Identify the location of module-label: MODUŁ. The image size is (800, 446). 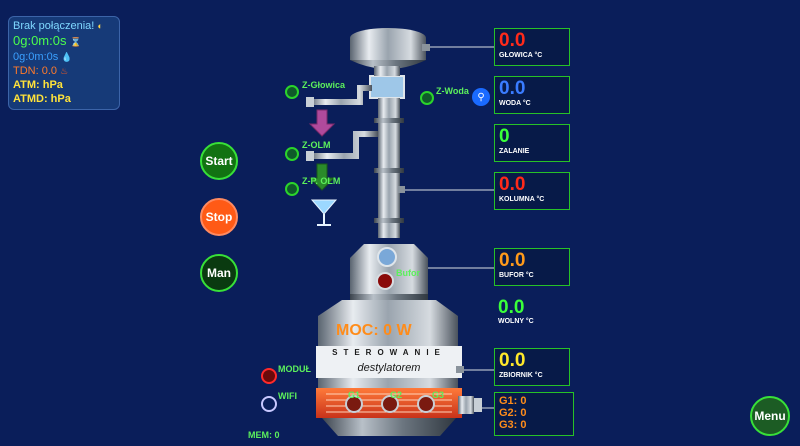
(294, 369).